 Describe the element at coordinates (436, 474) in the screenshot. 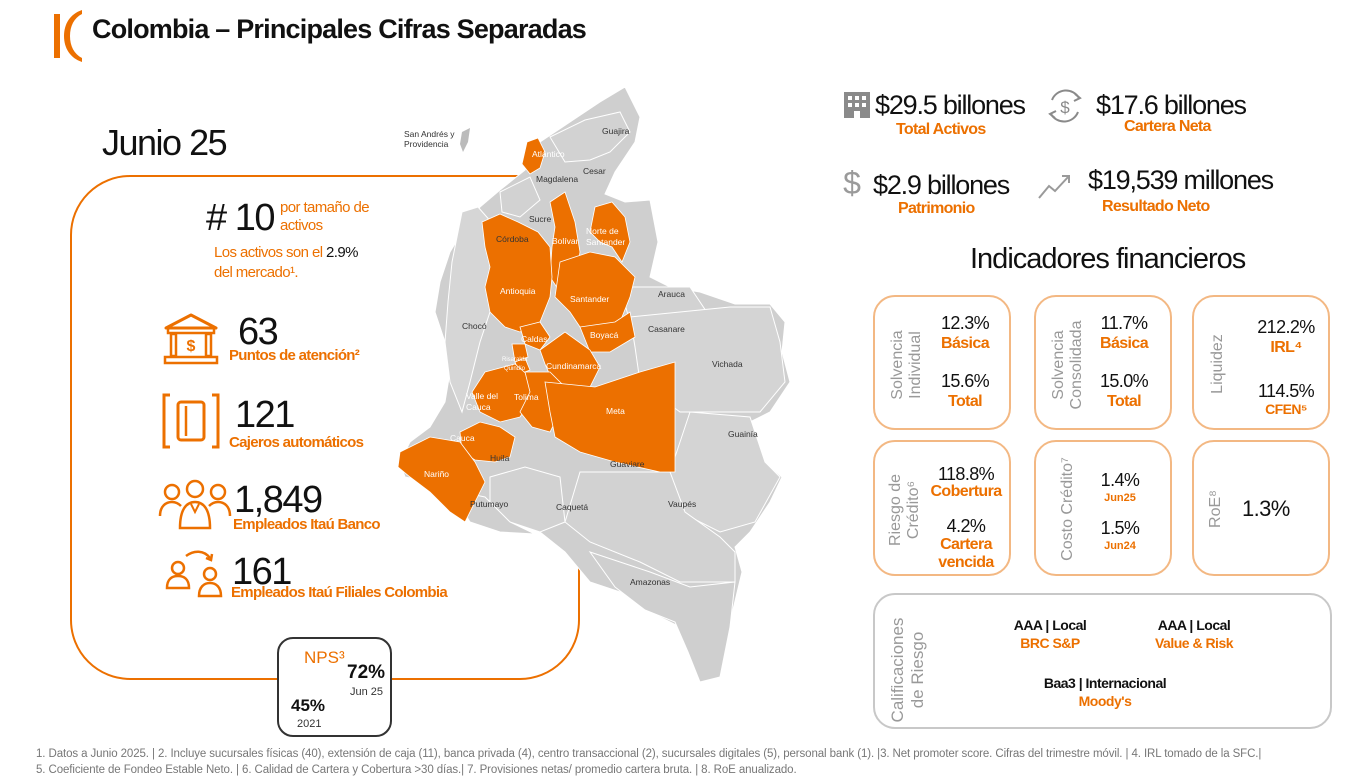

I see `map-label-narino: Nariño` at that location.